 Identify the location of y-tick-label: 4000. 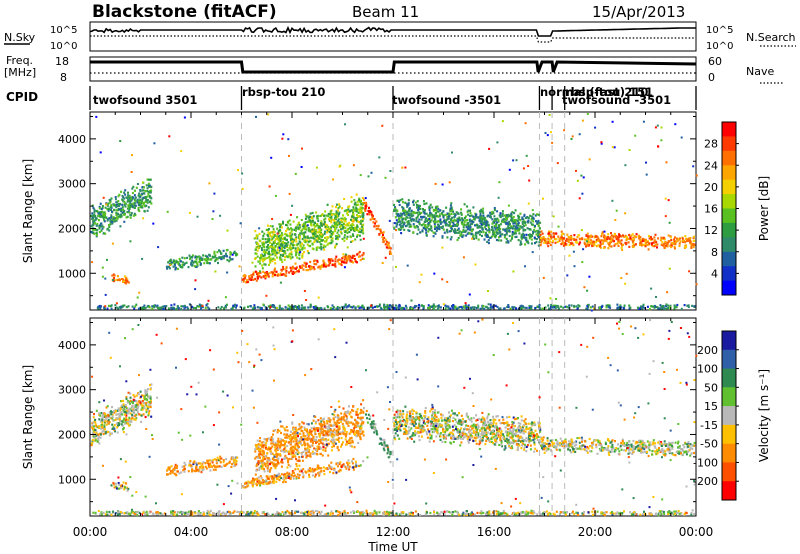
(72, 139).